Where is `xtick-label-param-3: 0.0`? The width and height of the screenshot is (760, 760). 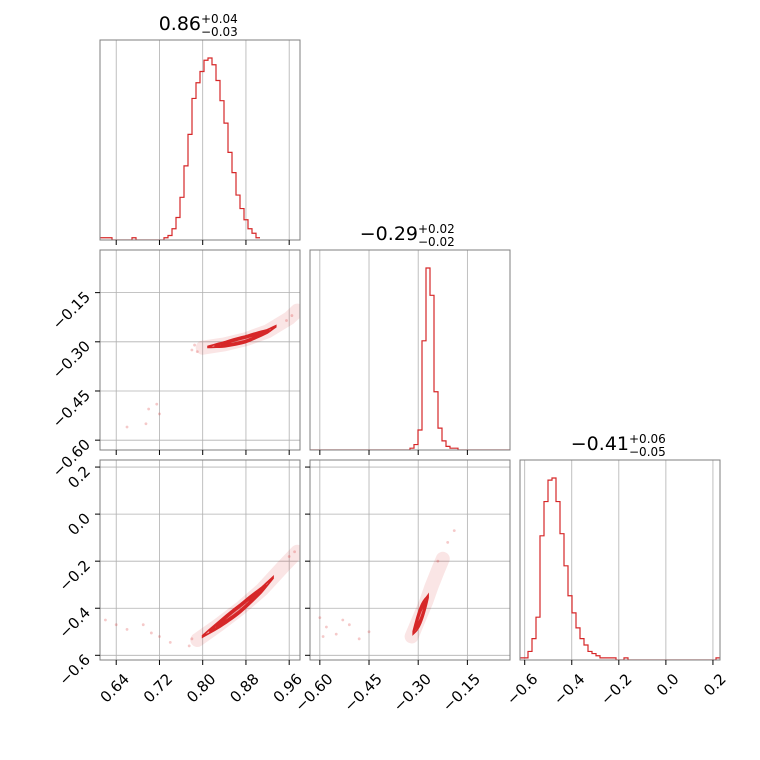 xtick-label-param-3: 0.0 is located at coordinates (668, 685).